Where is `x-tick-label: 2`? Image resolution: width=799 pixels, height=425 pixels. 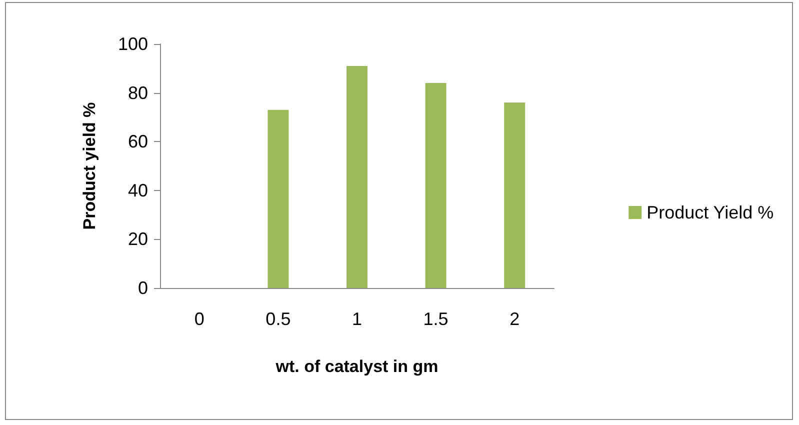
x-tick-label: 2 is located at coordinates (515, 319).